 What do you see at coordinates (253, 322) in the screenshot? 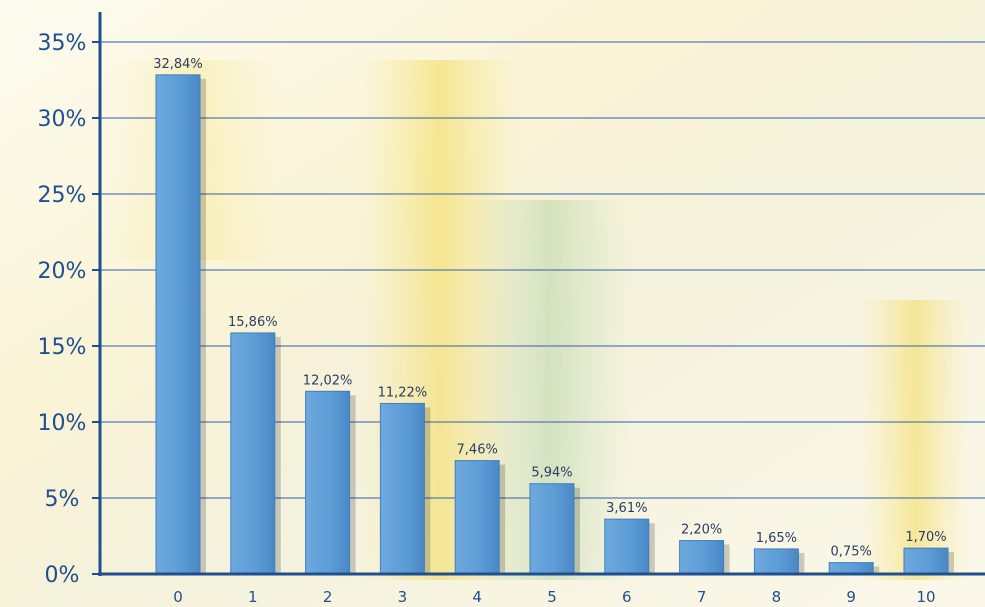
I see `data-label: 15,86%` at bounding box center [253, 322].